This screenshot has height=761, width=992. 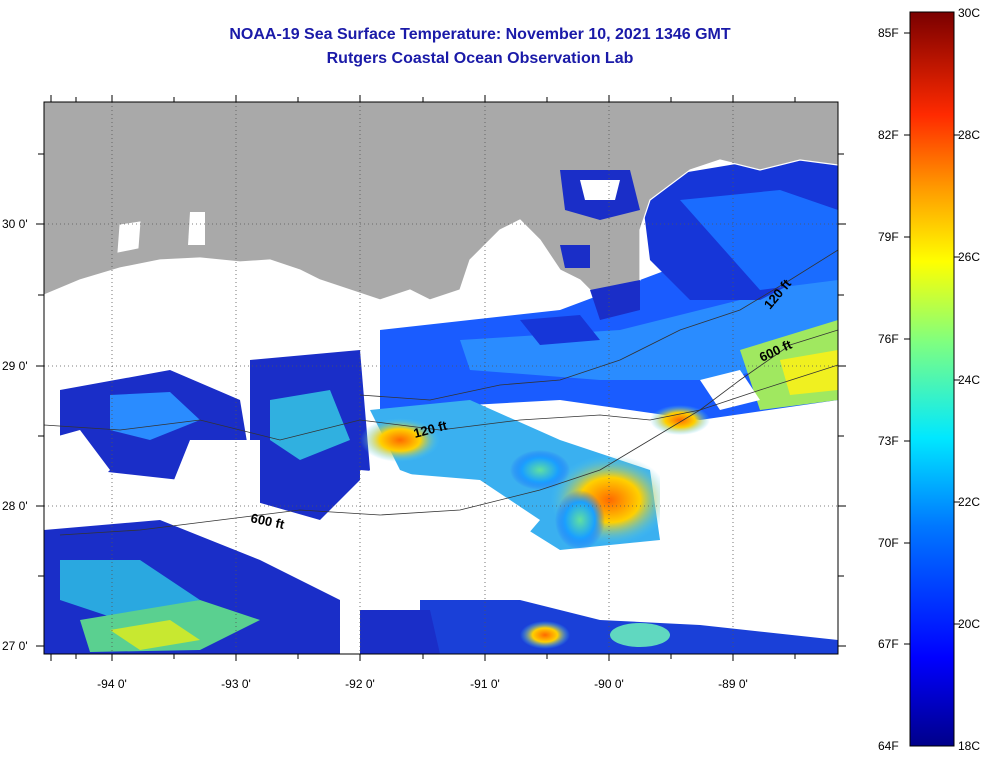 I want to click on contour-label-600ft-west: 600 ft, so click(x=267, y=521).